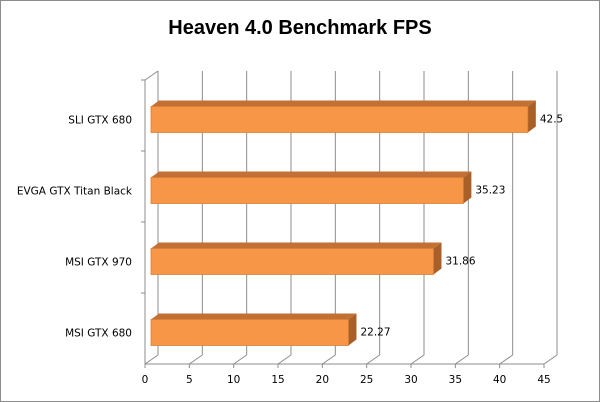  I want to click on x-tick-label: 30, so click(410, 380).